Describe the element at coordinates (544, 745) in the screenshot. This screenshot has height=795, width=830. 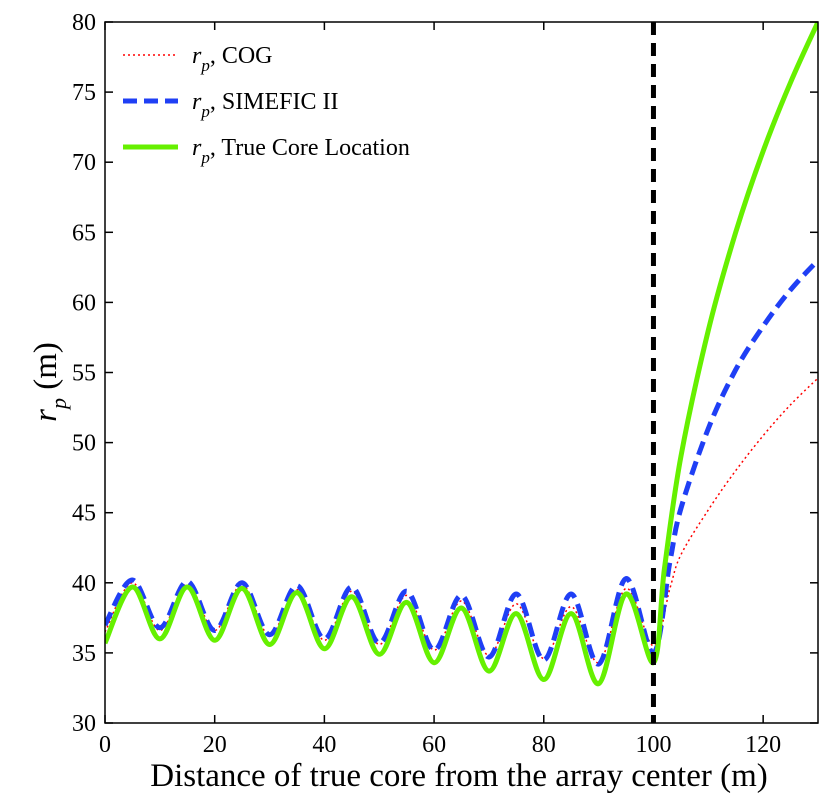
I see `x-tick-label: 80` at that location.